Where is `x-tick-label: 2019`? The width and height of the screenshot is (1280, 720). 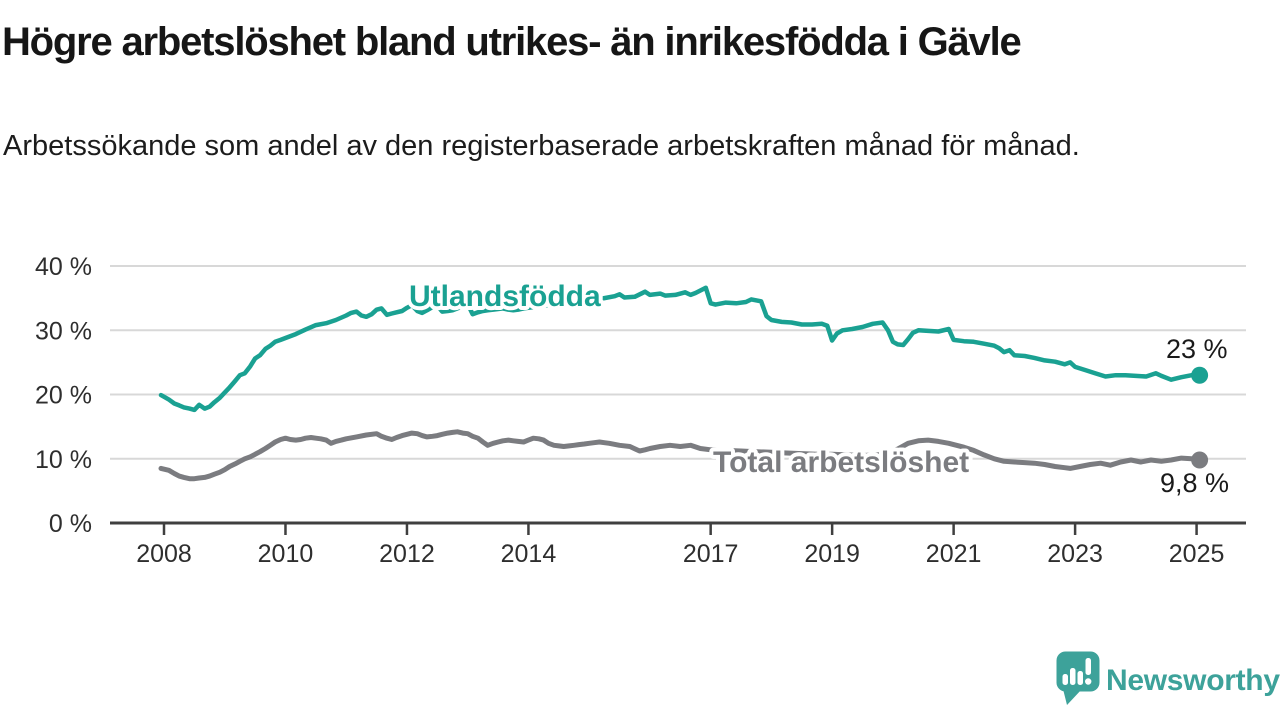
x-tick-label: 2019 is located at coordinates (832, 554).